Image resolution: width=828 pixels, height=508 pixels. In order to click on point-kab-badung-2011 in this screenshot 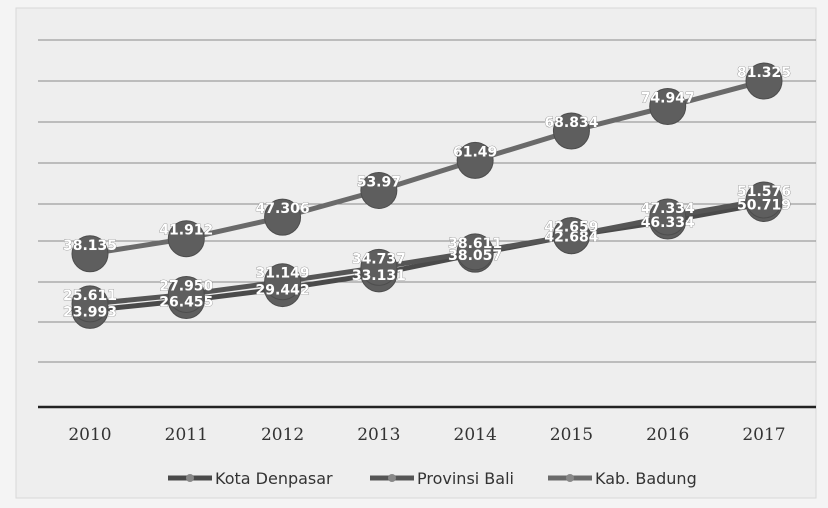, I will do `click(186, 239)`.